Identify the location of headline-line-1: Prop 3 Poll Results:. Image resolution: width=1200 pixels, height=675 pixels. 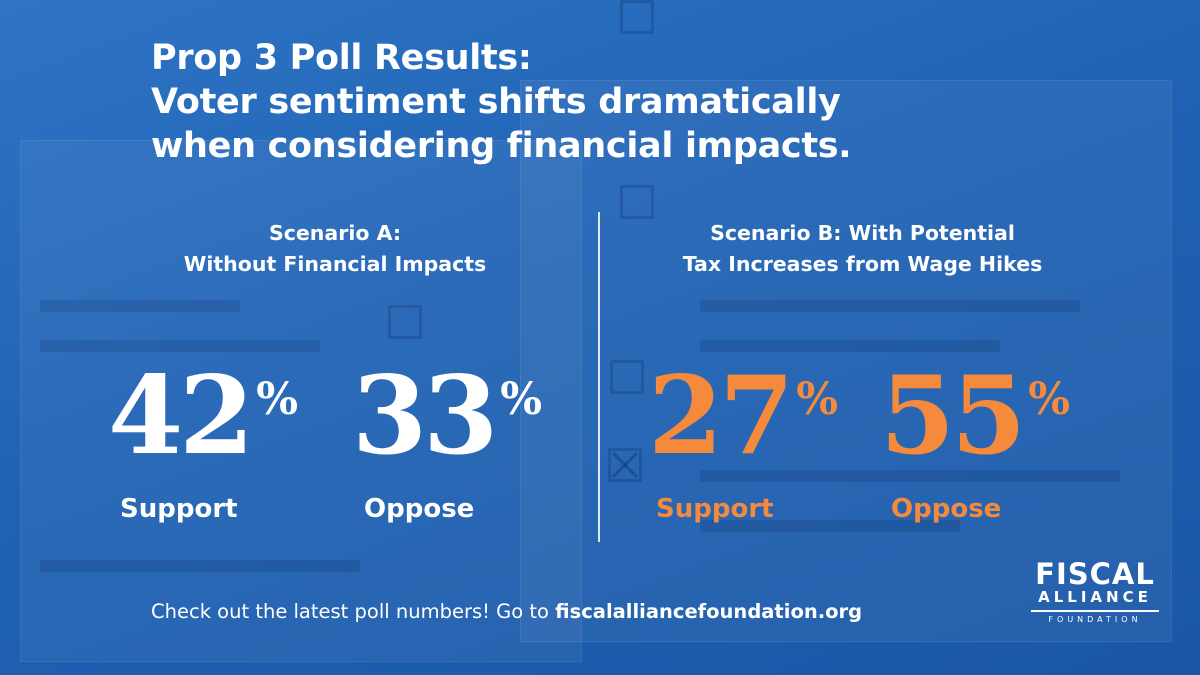
(341, 58).